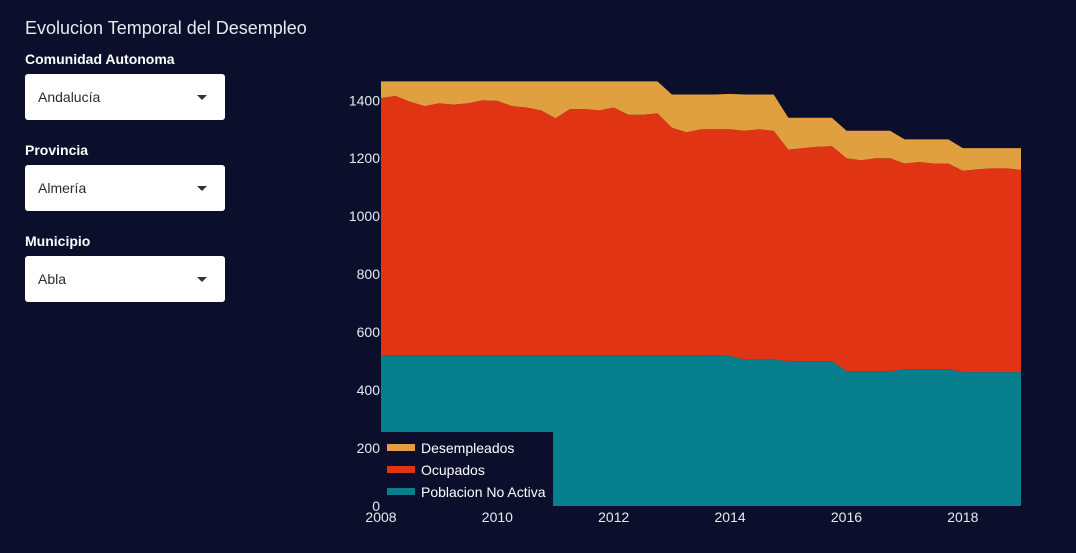 The width and height of the screenshot is (1076, 553). I want to click on y-tick-label: 0, so click(376, 506).